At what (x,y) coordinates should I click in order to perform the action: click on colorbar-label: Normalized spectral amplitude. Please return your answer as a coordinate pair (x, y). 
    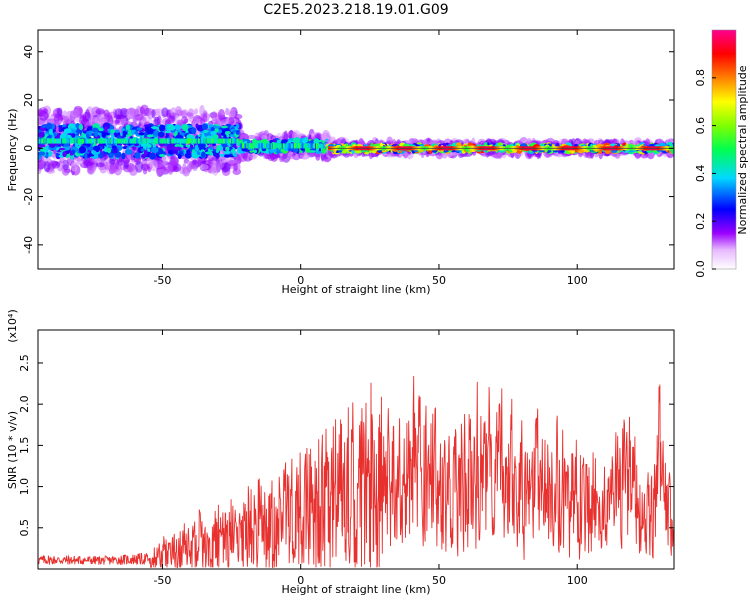
    Looking at the image, I should click on (742, 149).